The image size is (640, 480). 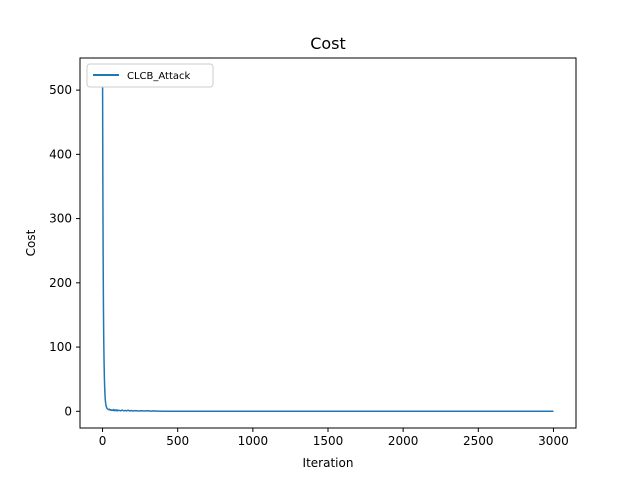 What do you see at coordinates (60, 347) in the screenshot?
I see `y-tick-label-1: 100` at bounding box center [60, 347].